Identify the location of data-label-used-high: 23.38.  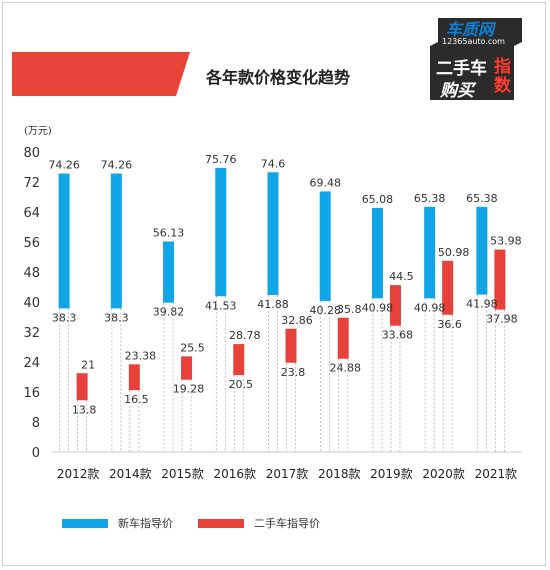
(141, 355).